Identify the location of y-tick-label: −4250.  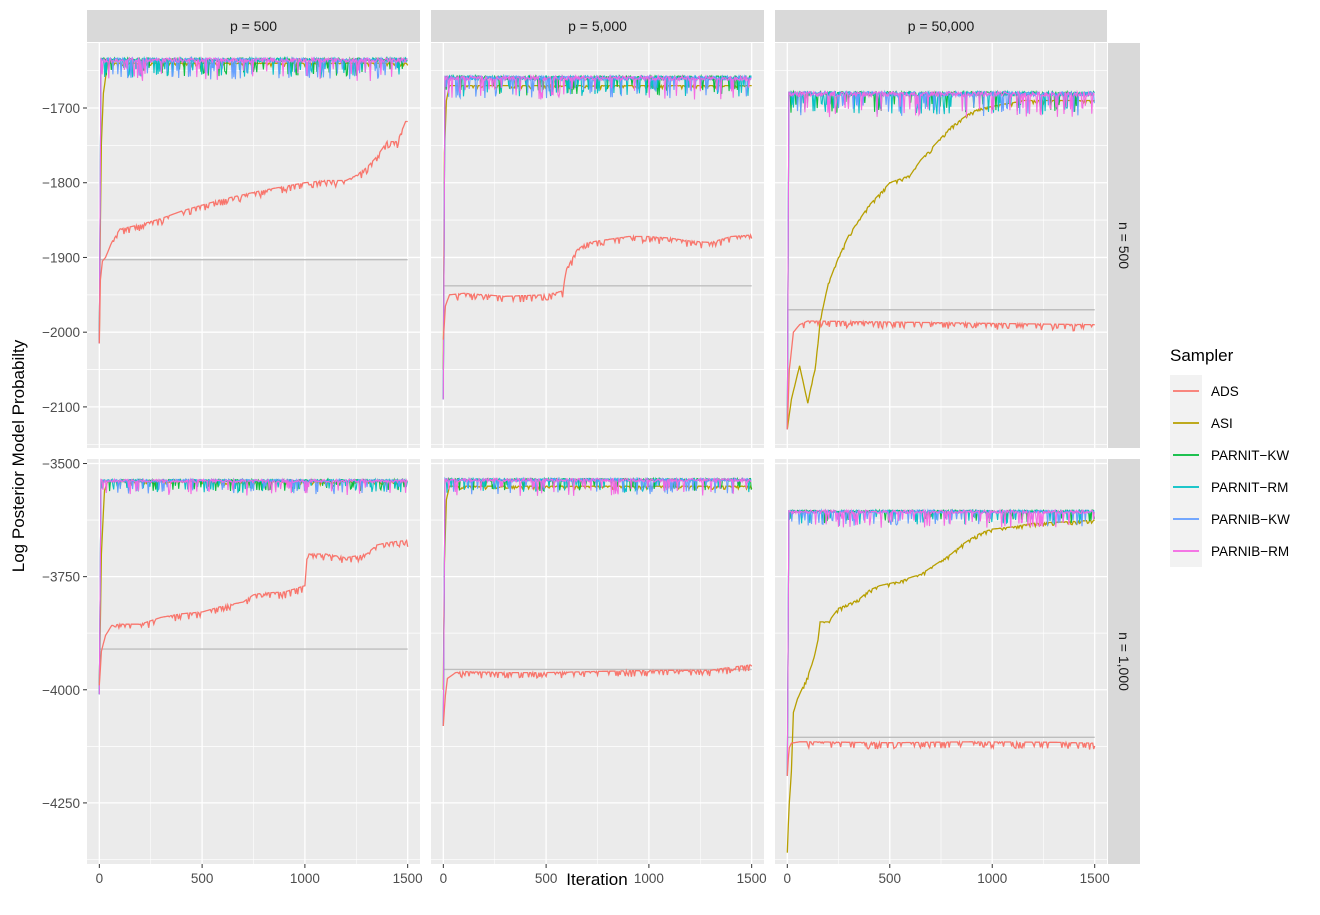
(61, 803).